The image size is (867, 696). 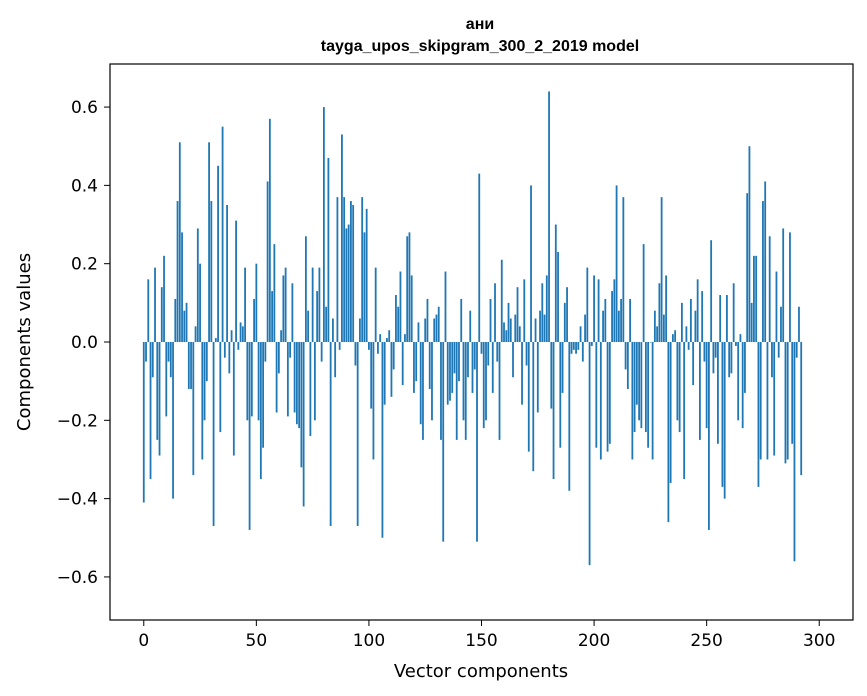 What do you see at coordinates (24, 342) in the screenshot?
I see `y-axis-label: Components values` at bounding box center [24, 342].